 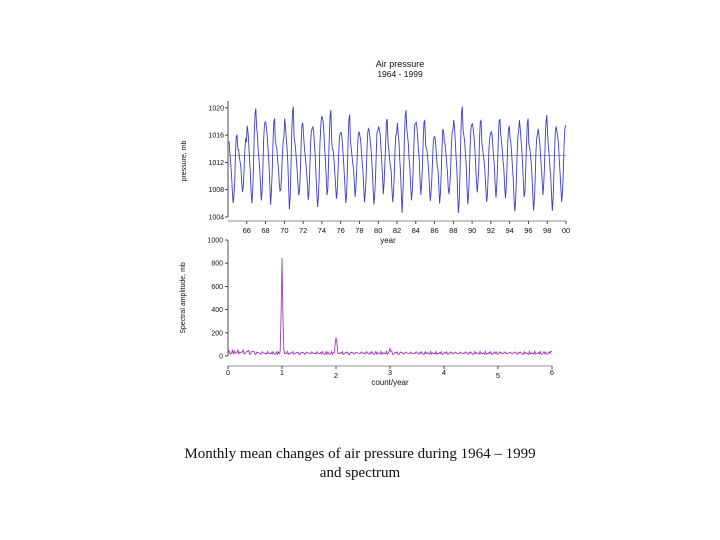 What do you see at coordinates (359, 230) in the screenshot?
I see `pressure-x-tick-label: 78` at bounding box center [359, 230].